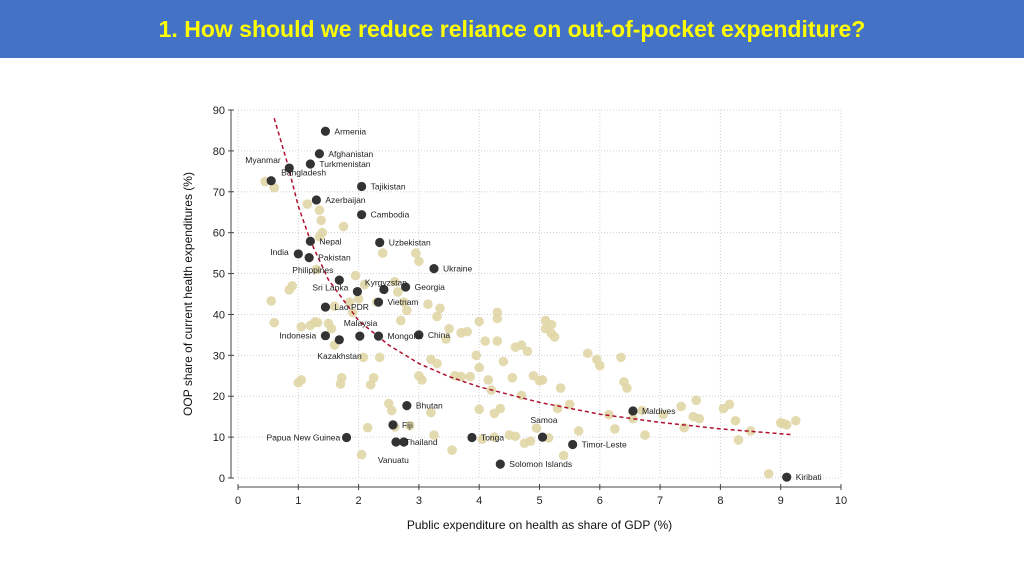  I want to click on x-tick-label: 8, so click(720, 501).